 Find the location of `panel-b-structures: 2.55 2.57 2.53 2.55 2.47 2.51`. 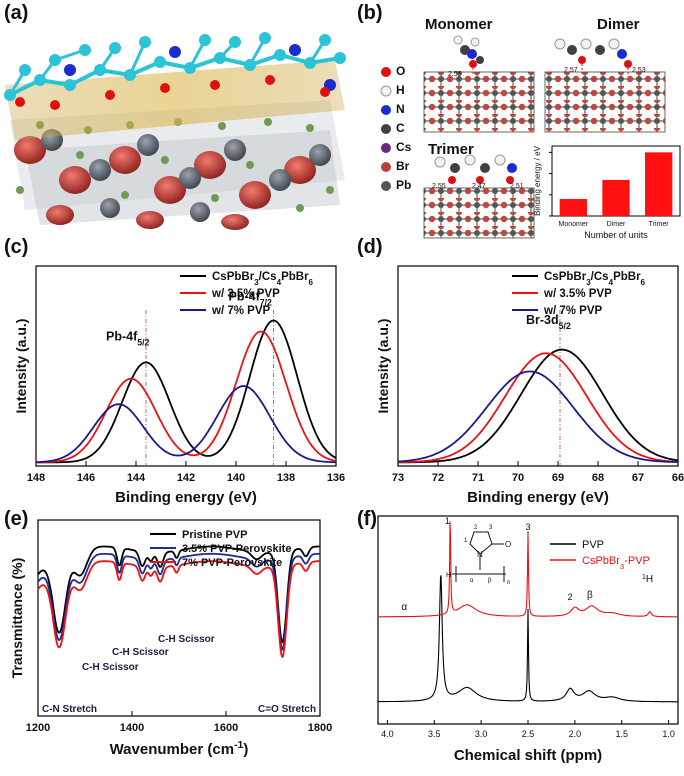

panel-b-structures: 2.55 2.57 2.53 2.55 2.47 2.51 is located at coordinates (523, 137).